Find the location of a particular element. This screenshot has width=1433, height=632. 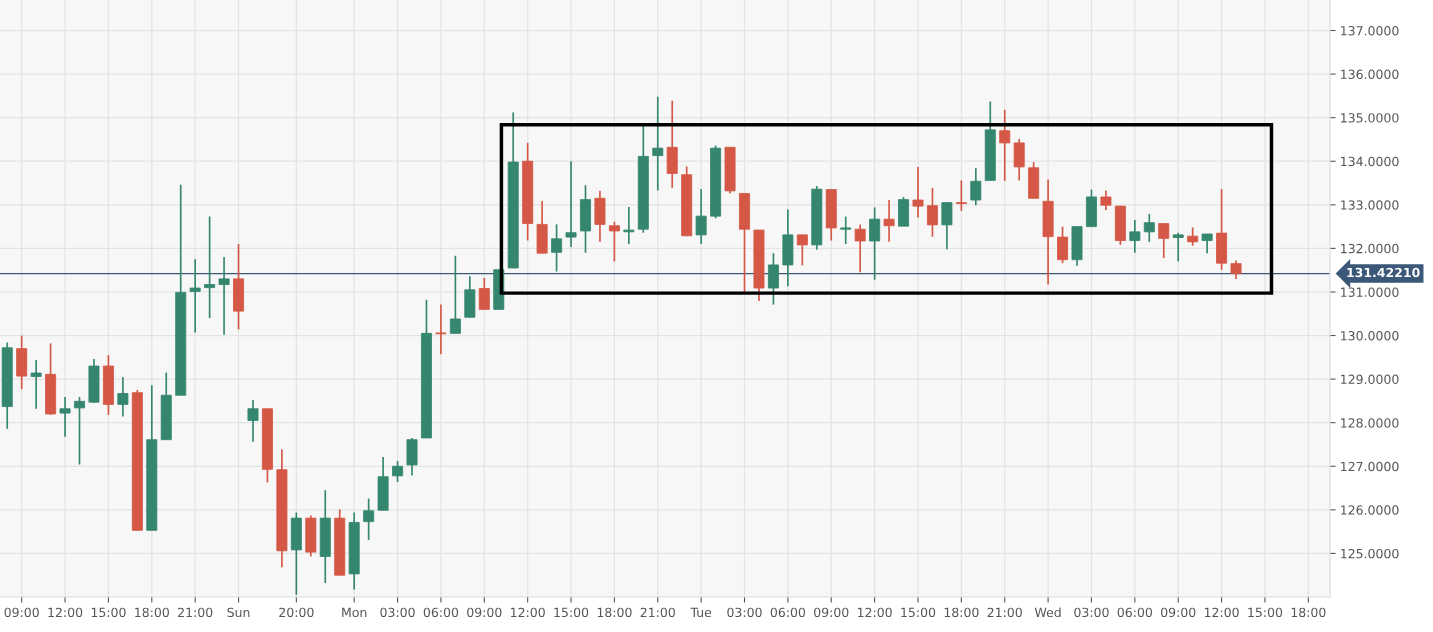

y-tick-label: 128.0000 is located at coordinates (1370, 423).